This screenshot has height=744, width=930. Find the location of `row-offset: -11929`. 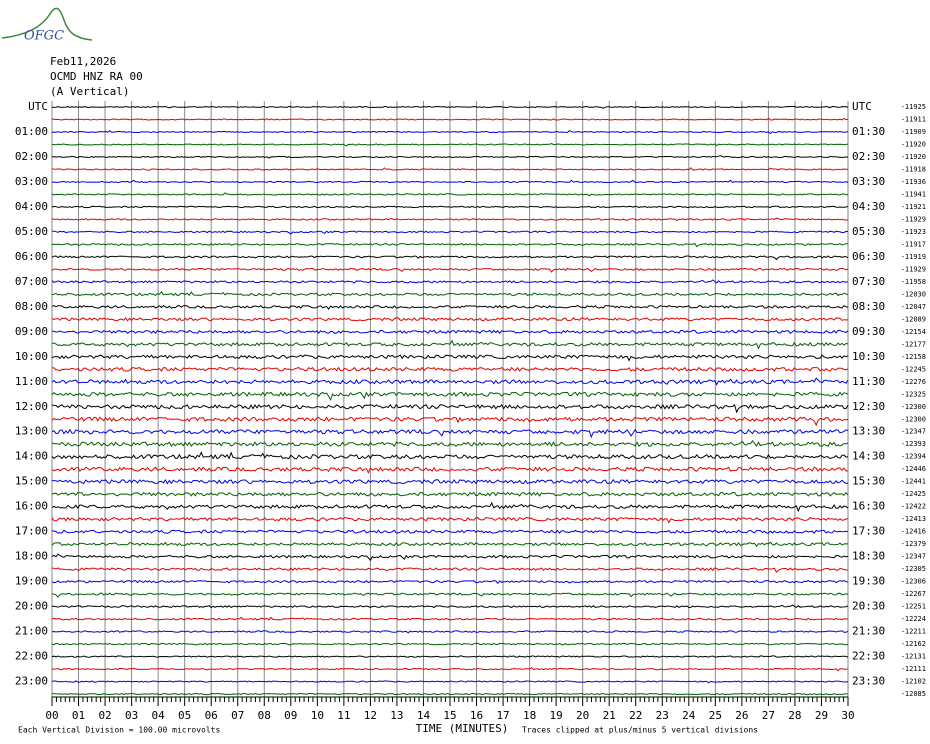

row-offset: -11929 is located at coordinates (913, 219).